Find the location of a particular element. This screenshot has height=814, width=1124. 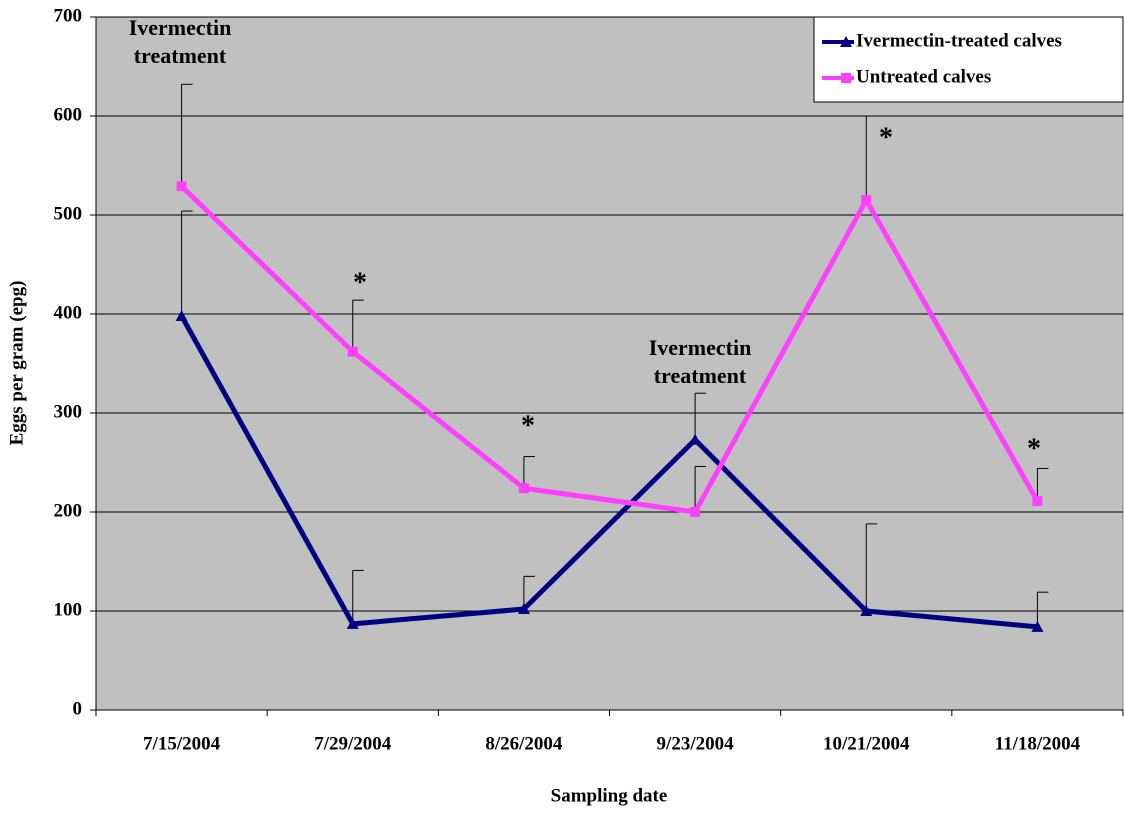

y-tick-label: 400 is located at coordinates (68, 312).